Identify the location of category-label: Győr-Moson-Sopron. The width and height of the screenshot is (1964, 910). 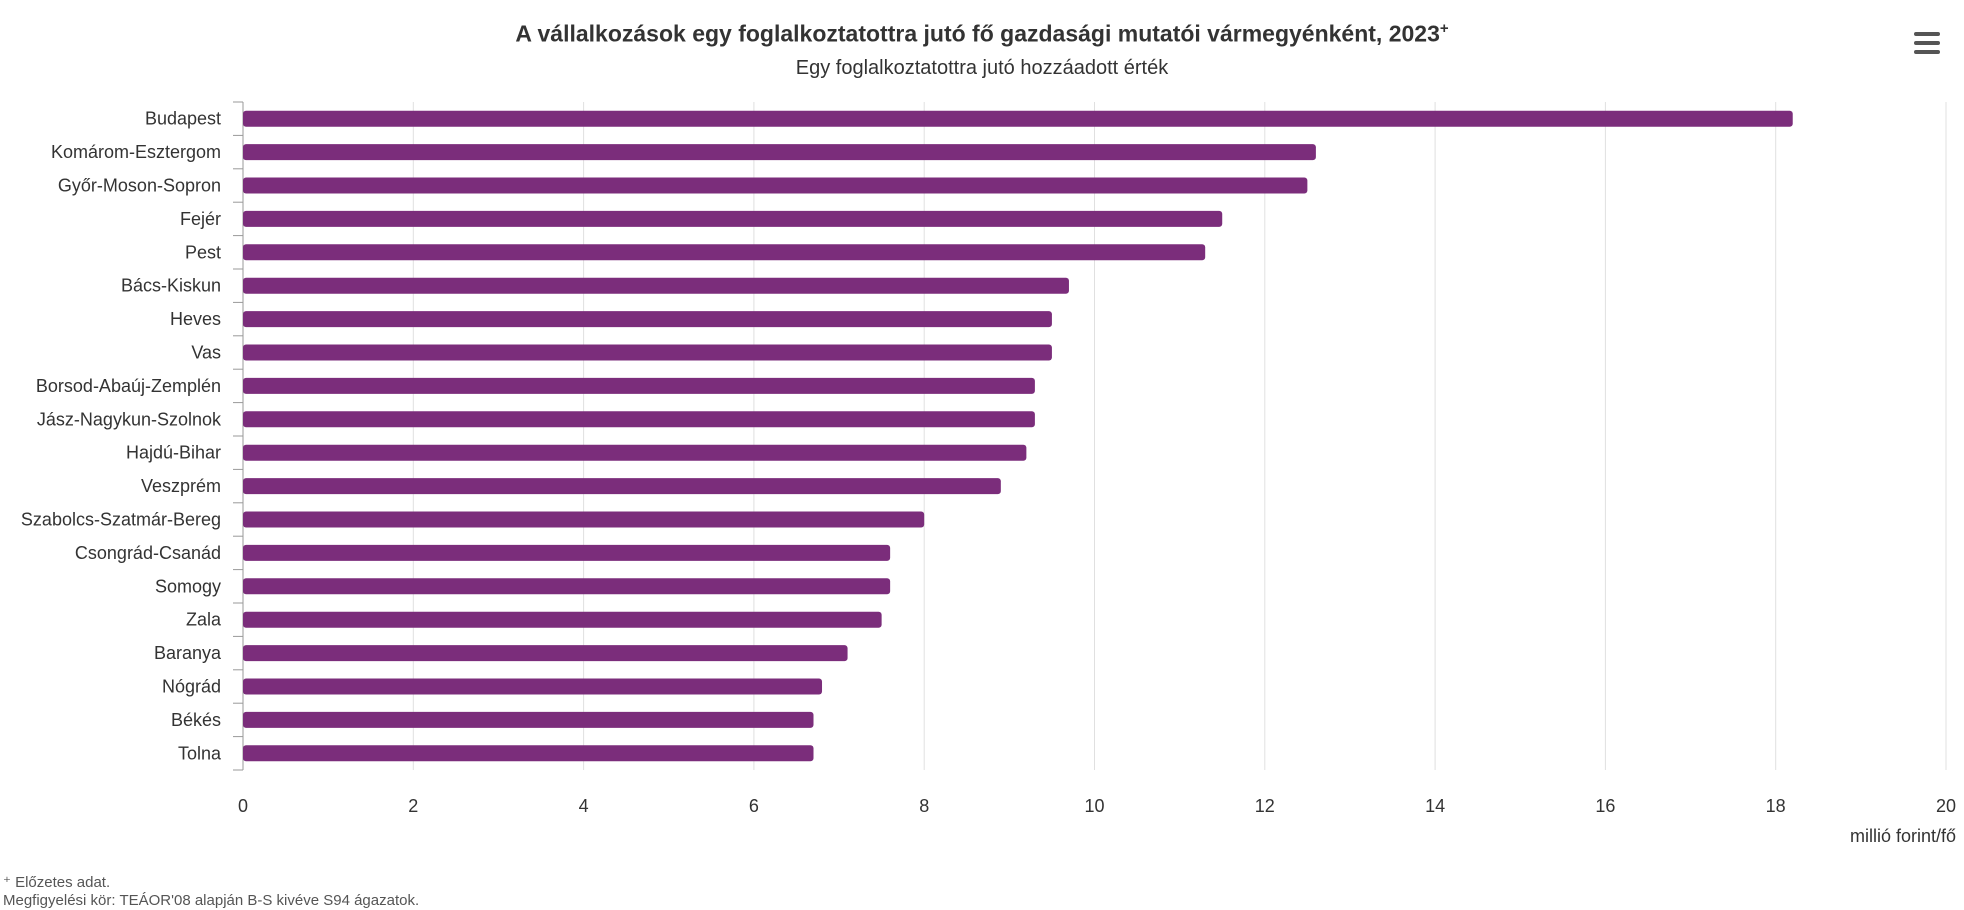
(139, 186).